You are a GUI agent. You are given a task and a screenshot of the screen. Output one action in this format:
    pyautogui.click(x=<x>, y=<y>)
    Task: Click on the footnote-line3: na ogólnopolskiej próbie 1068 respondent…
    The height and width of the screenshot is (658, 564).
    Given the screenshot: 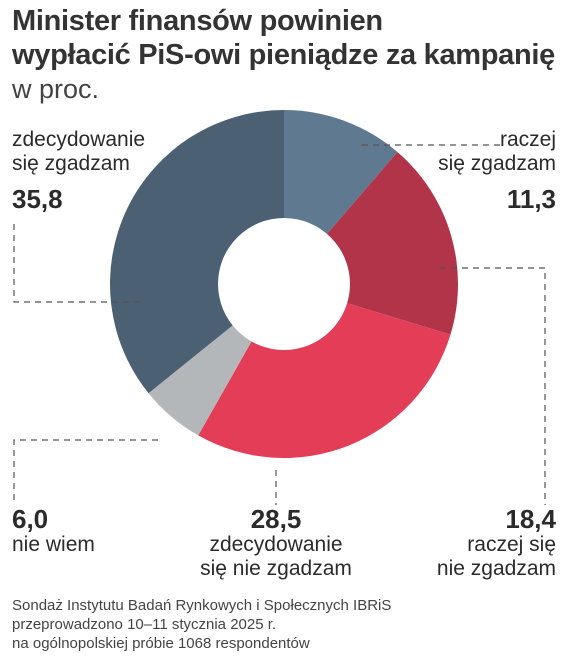 What is the action you would take?
    pyautogui.click(x=161, y=643)
    